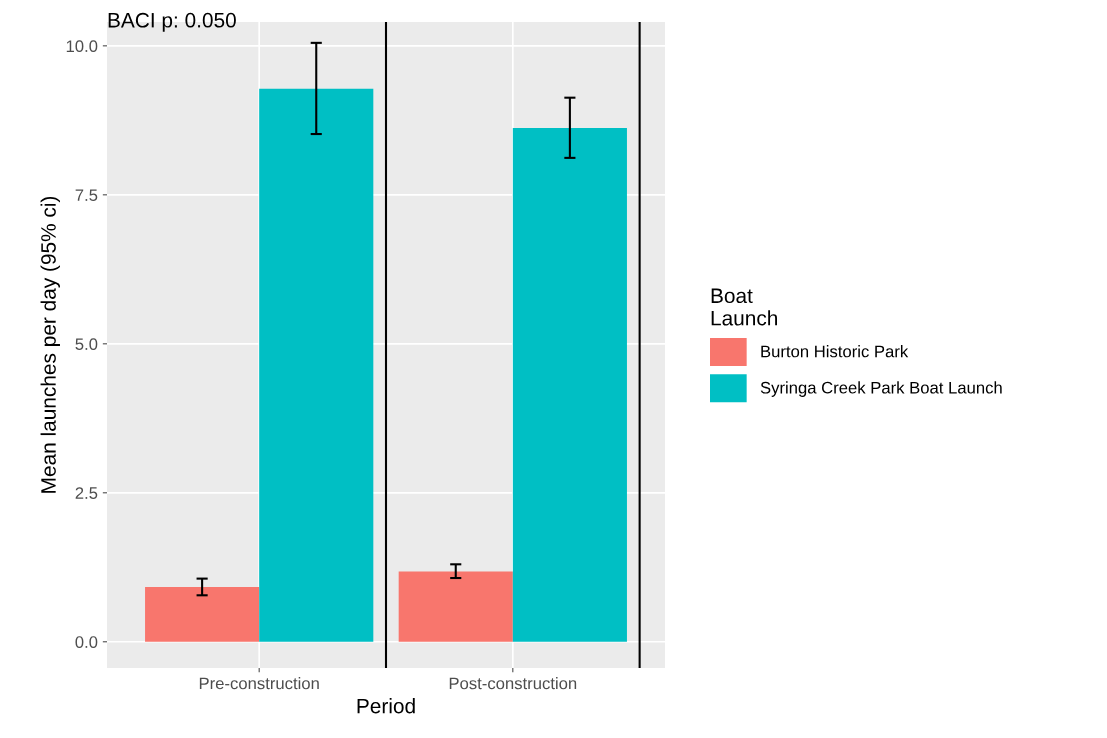  What do you see at coordinates (744, 307) in the screenshot?
I see `legend-title: Boat Launch` at bounding box center [744, 307].